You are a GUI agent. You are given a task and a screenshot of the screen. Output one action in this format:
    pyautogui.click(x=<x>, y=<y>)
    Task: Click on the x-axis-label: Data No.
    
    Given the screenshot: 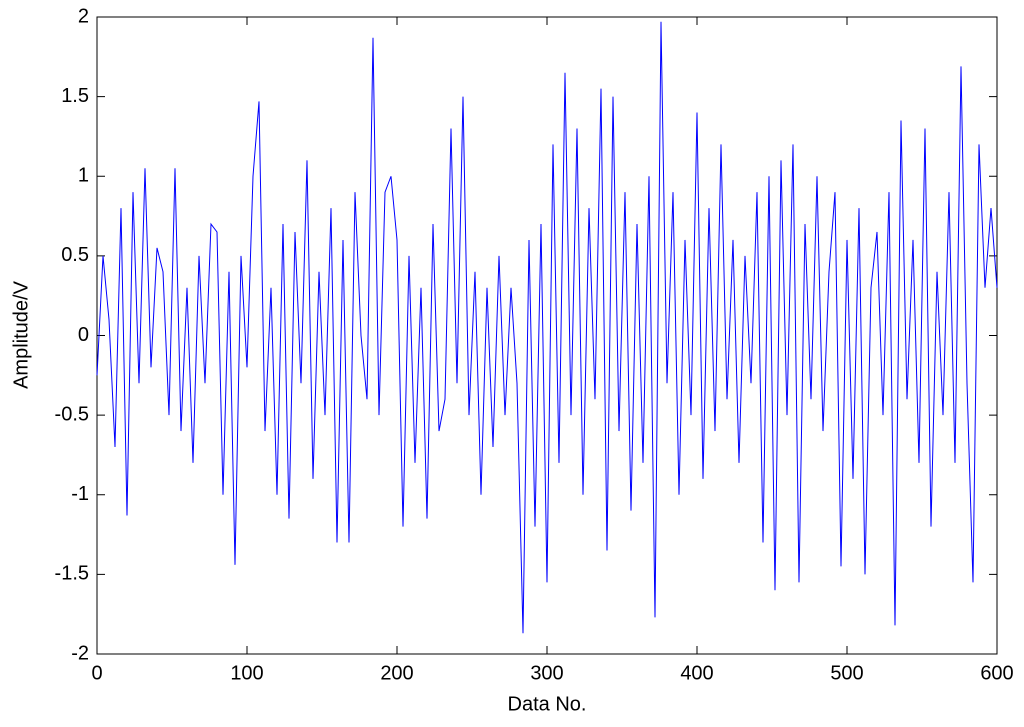 What is the action you would take?
    pyautogui.click(x=547, y=704)
    